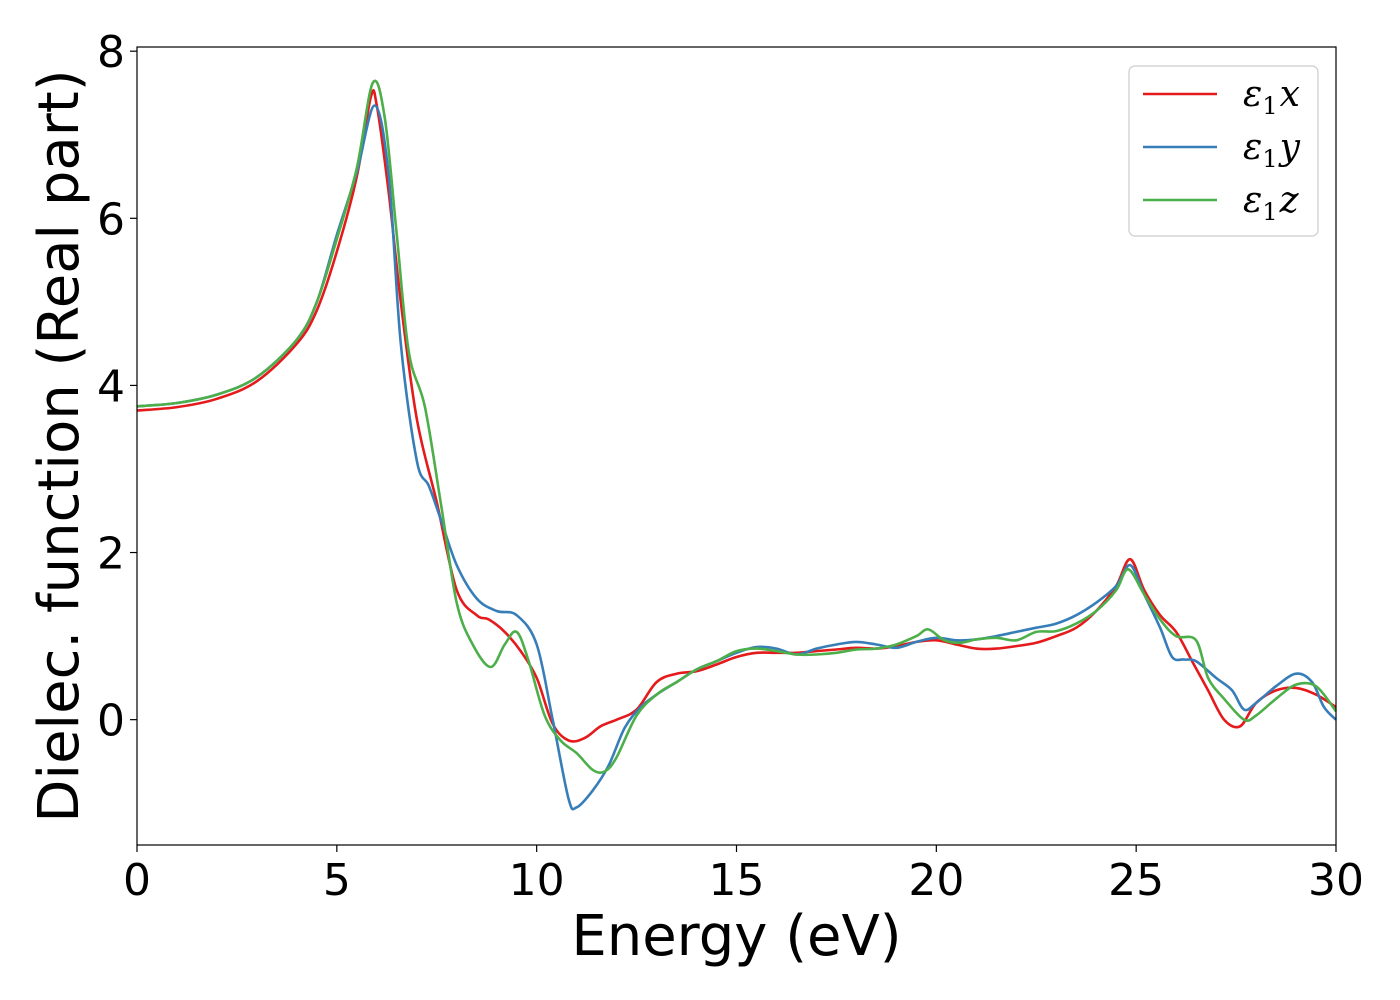 This screenshot has height=1000, width=1400. I want to click on legend-box, so click(1223, 151).